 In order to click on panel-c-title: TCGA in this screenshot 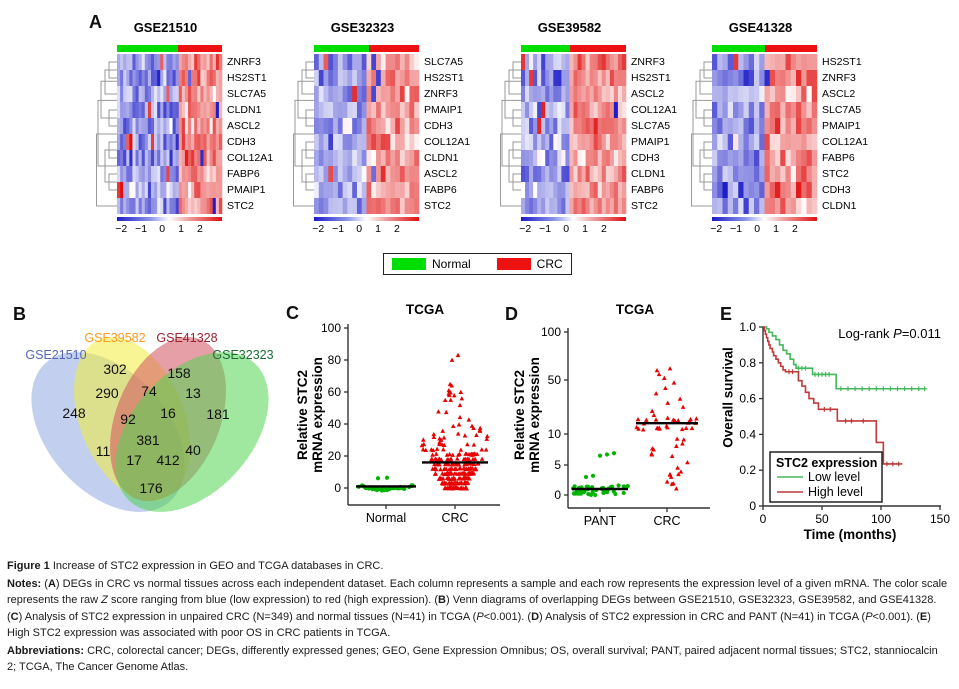, I will do `click(425, 309)`.